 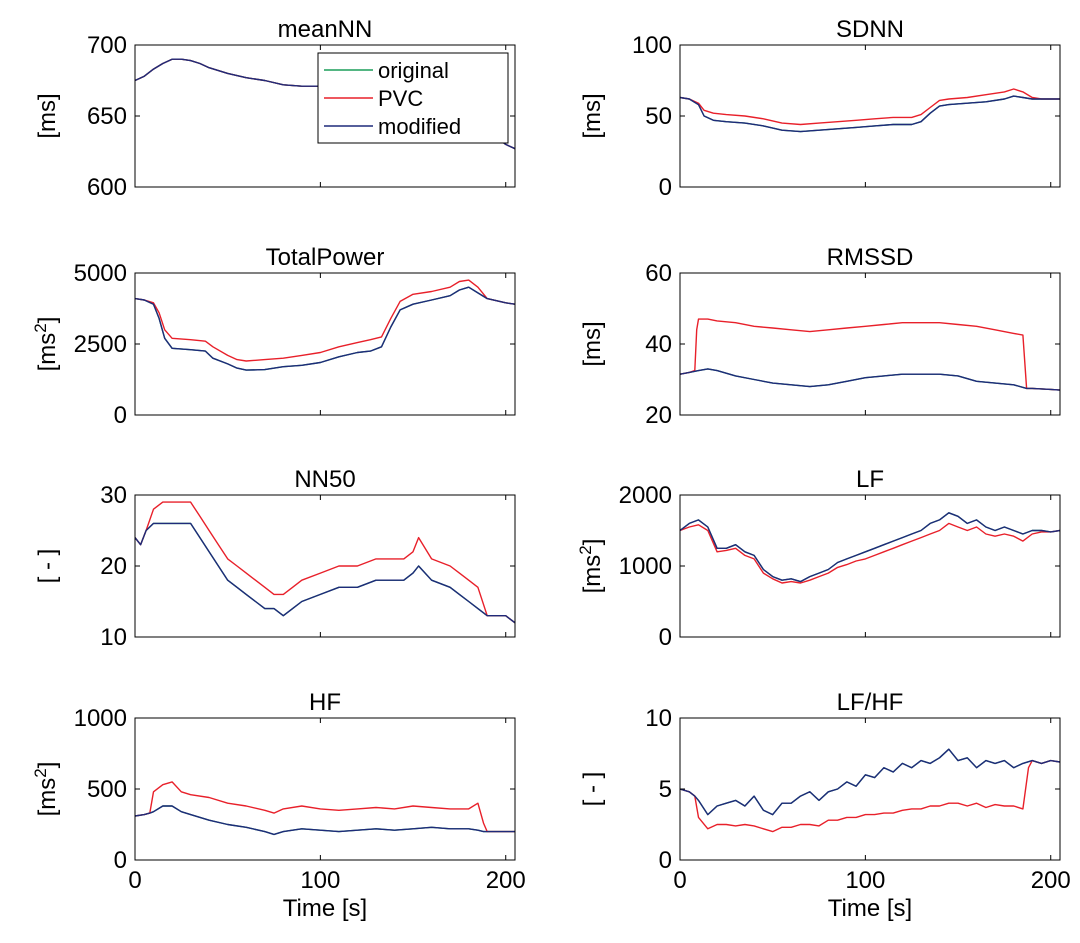 I want to click on subplot-title: HF, so click(x=325, y=702).